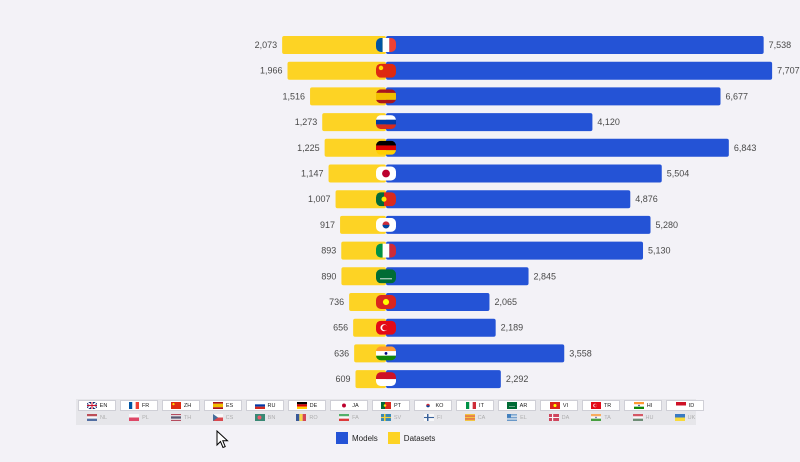 The image size is (800, 462). I want to click on lang-button-fi: FI, so click(433, 417).